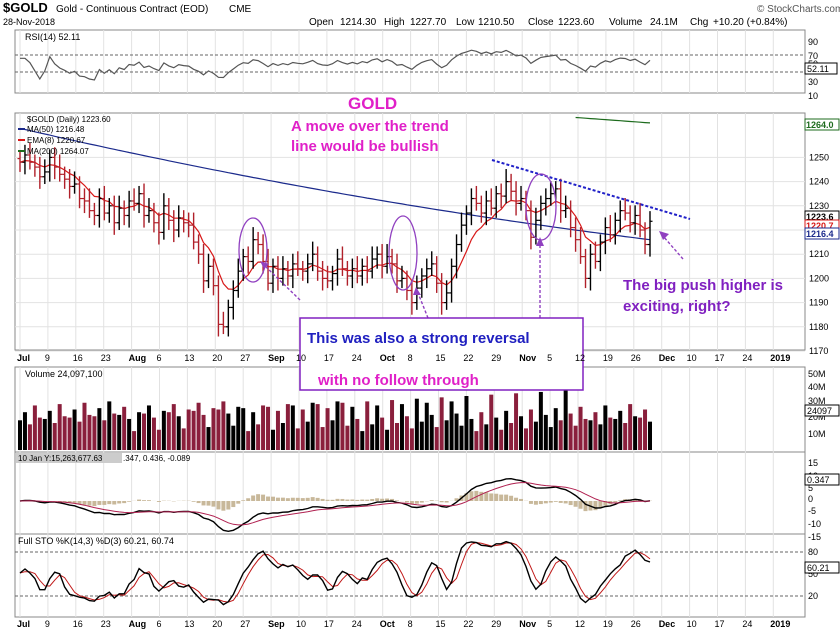 Image resolution: width=840 pixels, height=634 pixels. Describe the element at coordinates (58, 151) in the screenshot. I see `legend-ma200: MA(200) 1264.07` at that location.